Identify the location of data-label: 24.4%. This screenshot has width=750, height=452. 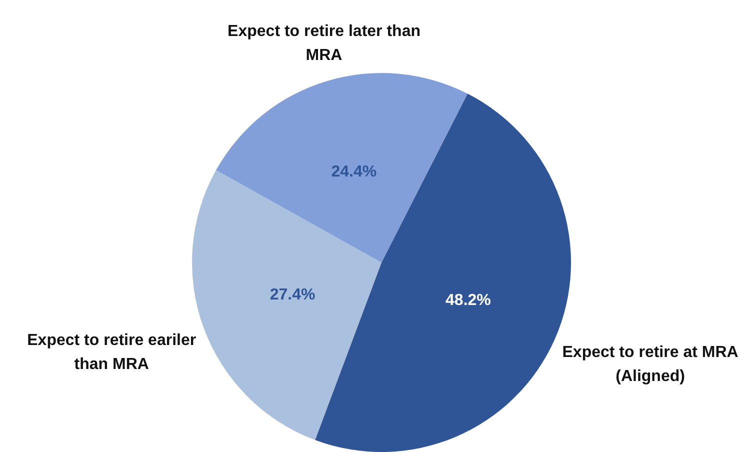
(354, 171).